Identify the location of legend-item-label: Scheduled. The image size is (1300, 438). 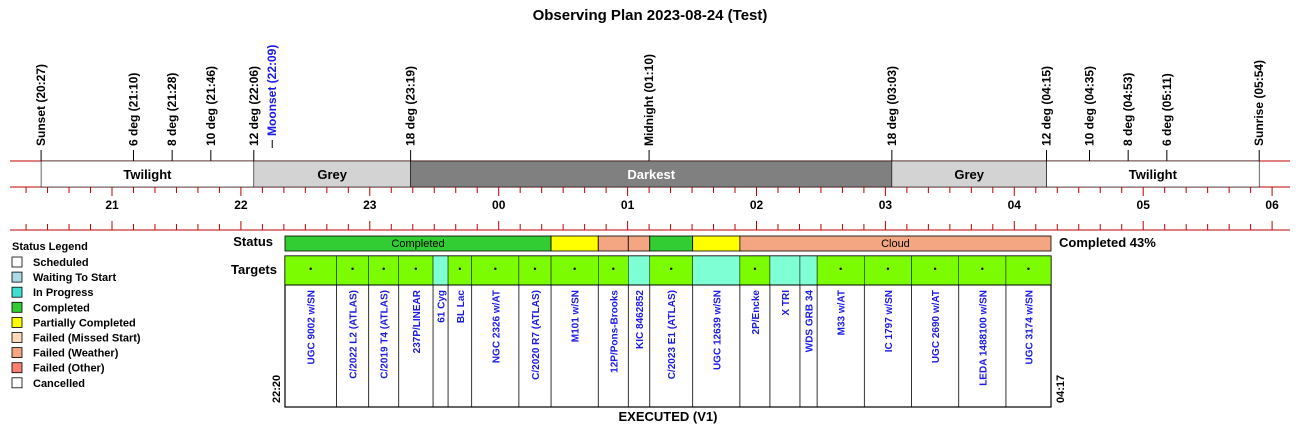
(61, 263).